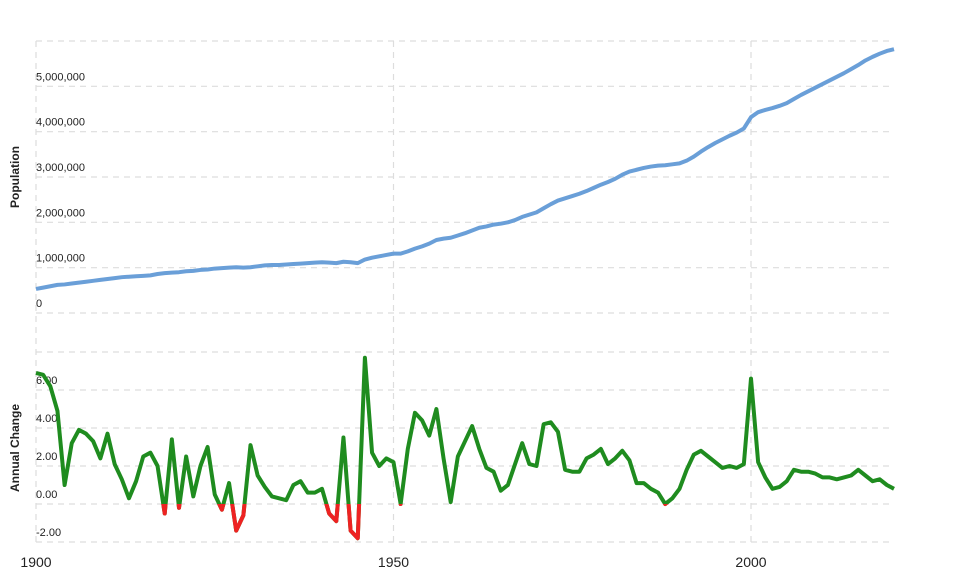 The width and height of the screenshot is (978, 578). Describe the element at coordinates (15, 177) in the screenshot. I see `y-axis-title: Population` at that location.